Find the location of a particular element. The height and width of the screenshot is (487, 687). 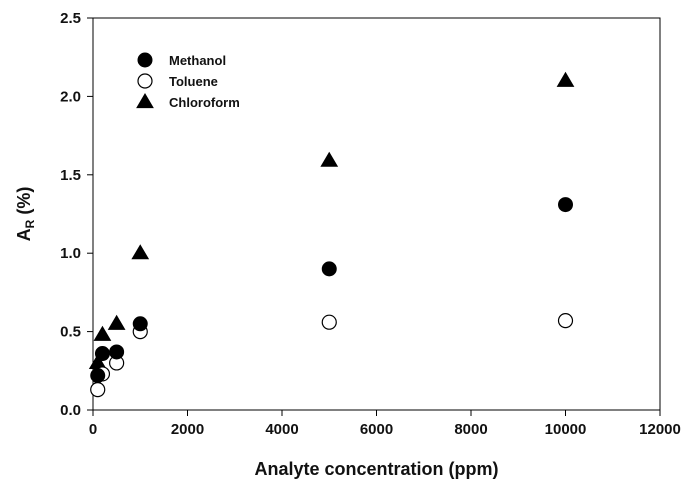

x-tick-label: 10000 is located at coordinates (566, 429).